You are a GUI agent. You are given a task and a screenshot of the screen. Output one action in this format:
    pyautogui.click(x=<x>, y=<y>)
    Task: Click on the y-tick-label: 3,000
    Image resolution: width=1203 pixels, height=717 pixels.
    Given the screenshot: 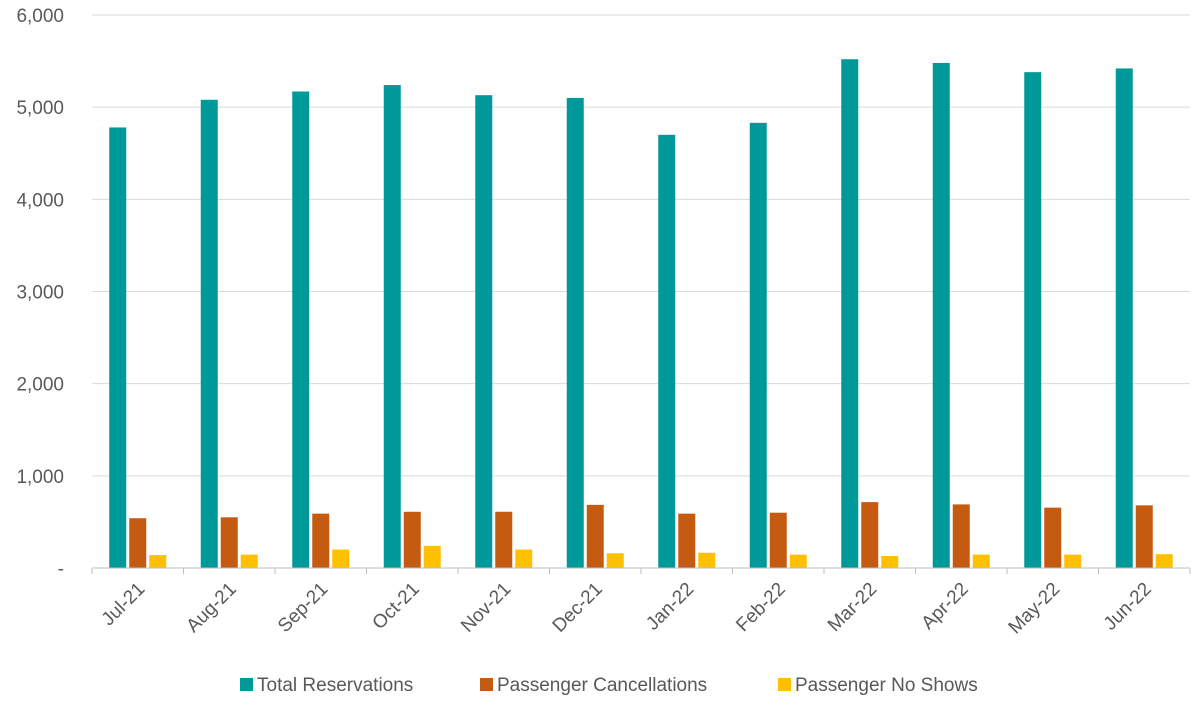 What is the action you would take?
    pyautogui.click(x=40, y=293)
    